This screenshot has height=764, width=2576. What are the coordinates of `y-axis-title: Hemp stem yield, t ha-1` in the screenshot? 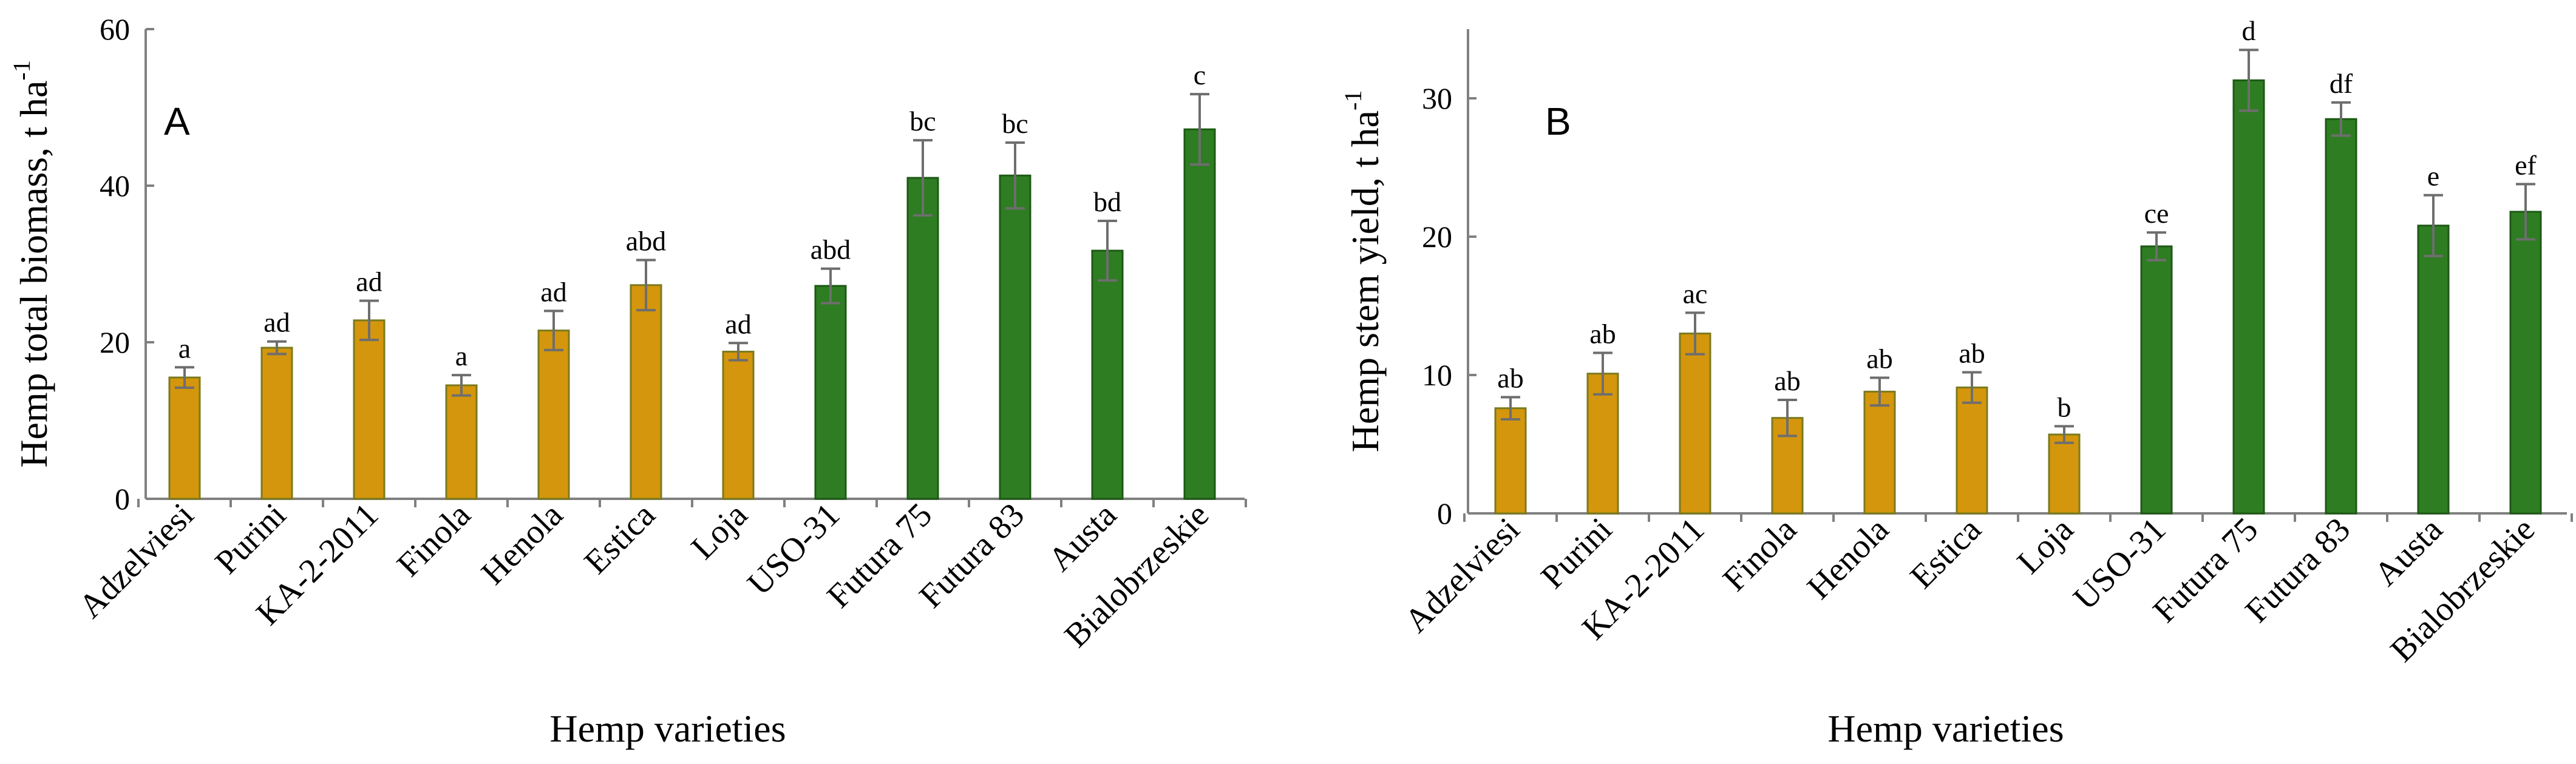 It's located at (1363, 271).